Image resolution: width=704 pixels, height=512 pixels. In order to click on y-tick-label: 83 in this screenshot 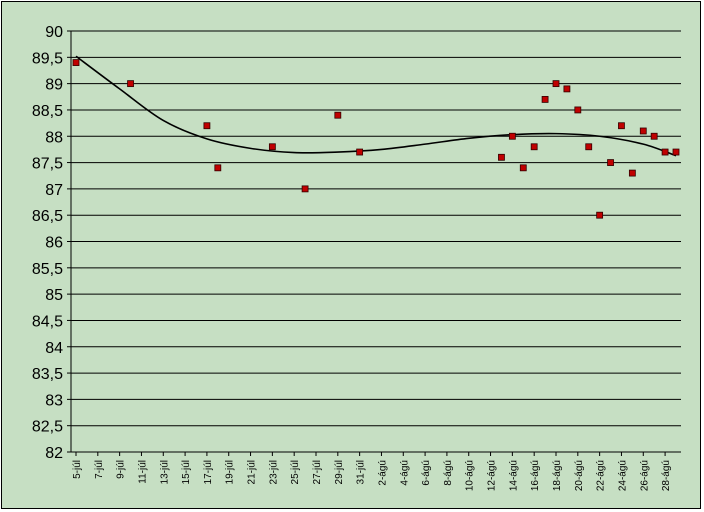, I will do `click(54, 400)`.